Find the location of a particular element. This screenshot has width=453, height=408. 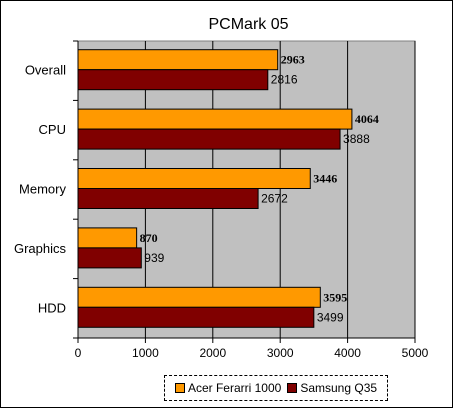

legend-label-2: Samsung Q35 is located at coordinates (339, 388).